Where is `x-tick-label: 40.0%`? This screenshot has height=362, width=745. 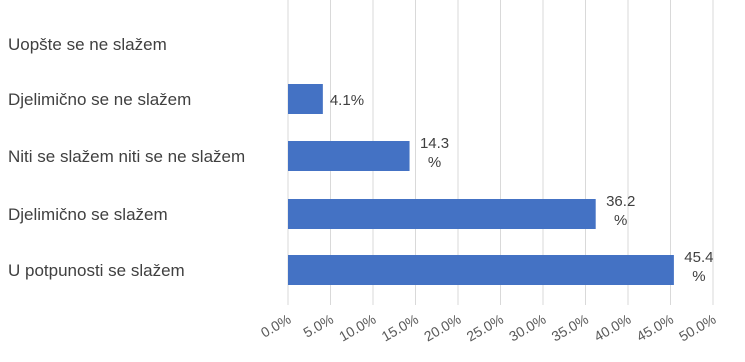
x-tick-label: 40.0% is located at coordinates (612, 328).